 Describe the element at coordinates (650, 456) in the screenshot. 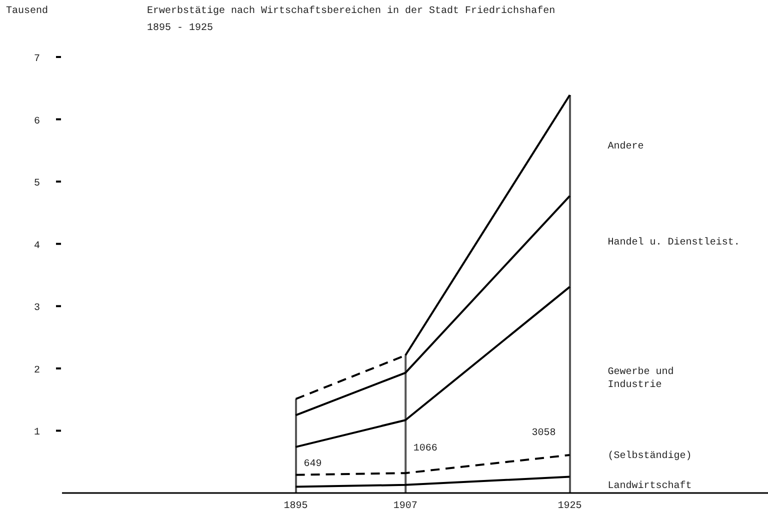

I see `text: (Selbständige)` at that location.